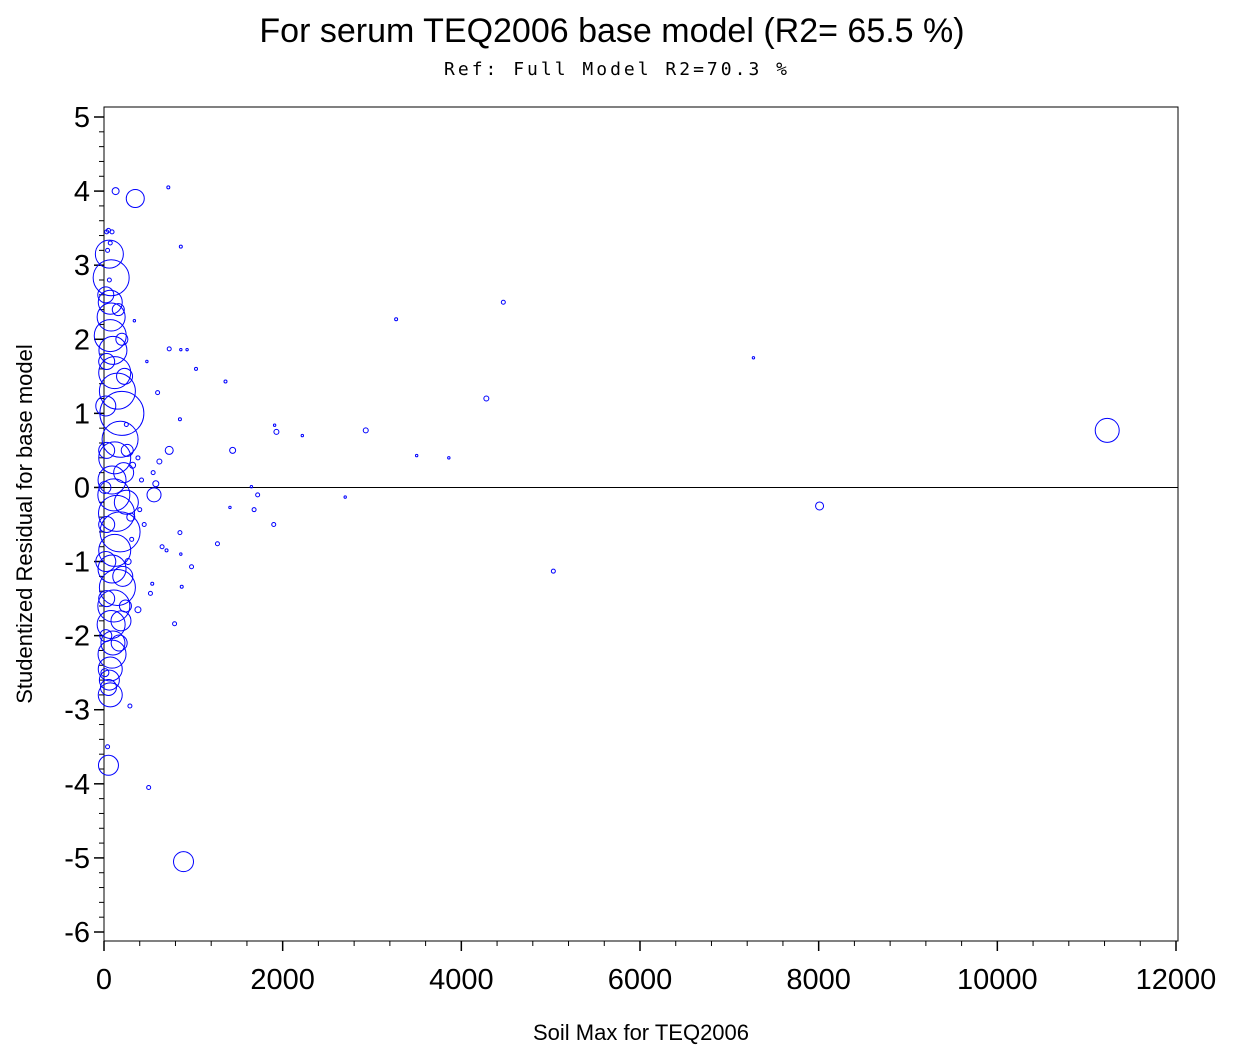 This screenshot has width=1233, height=1047. Describe the element at coordinates (282, 980) in the screenshot. I see `x-tick-label: 2000` at that location.